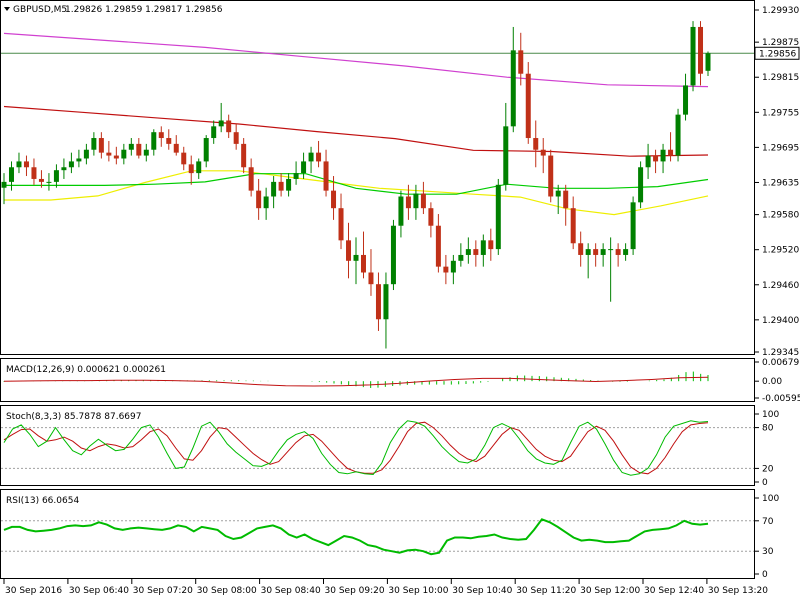 This screenshot has height=604, width=800. I want to click on dropdown-arrow-icon, so click(7, 9).